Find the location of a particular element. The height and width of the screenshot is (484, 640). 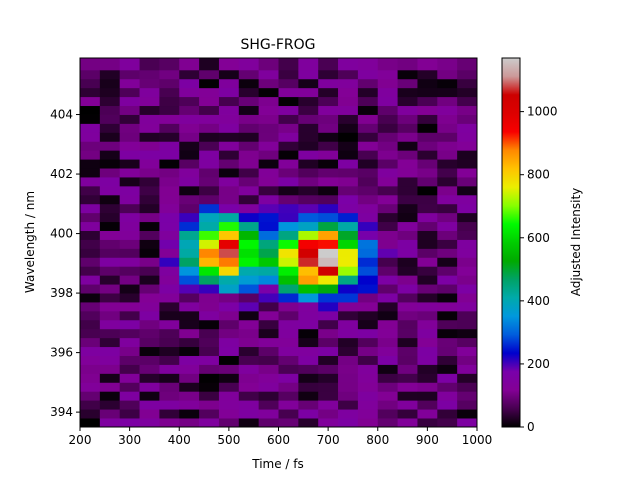

colorbar-tick-label: 0 is located at coordinates (531, 427).